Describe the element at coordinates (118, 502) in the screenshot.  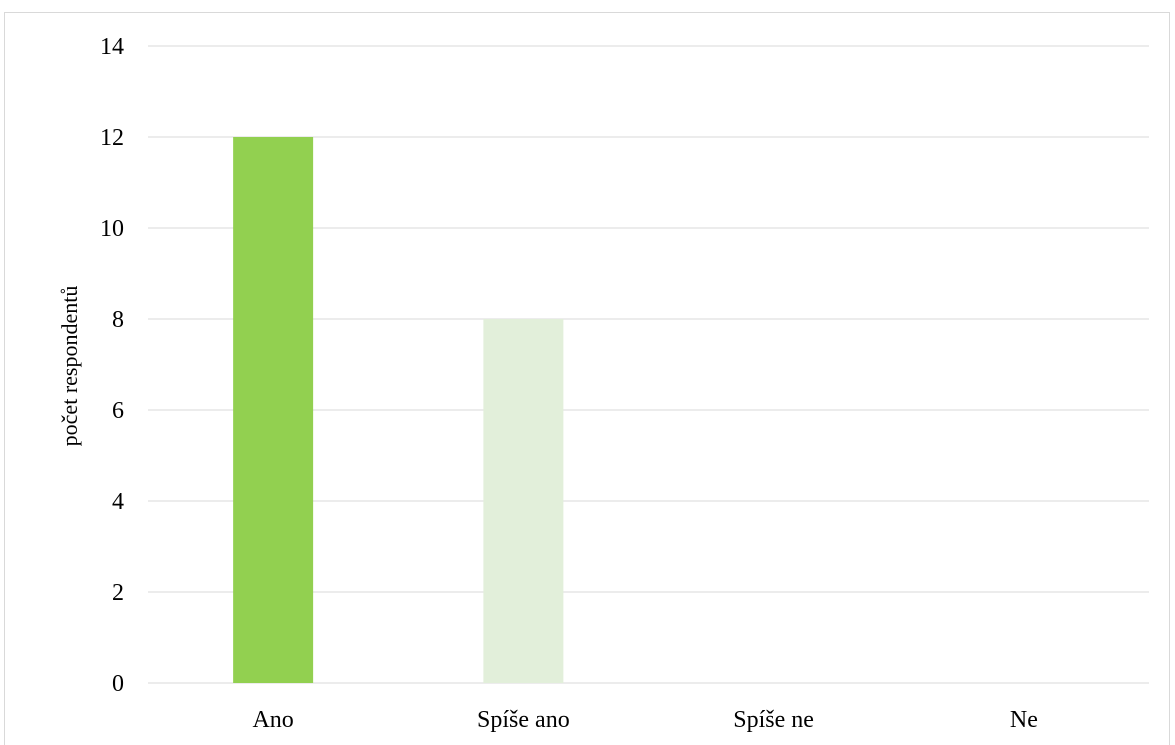
I see `y-tick-label: 4` at that location.